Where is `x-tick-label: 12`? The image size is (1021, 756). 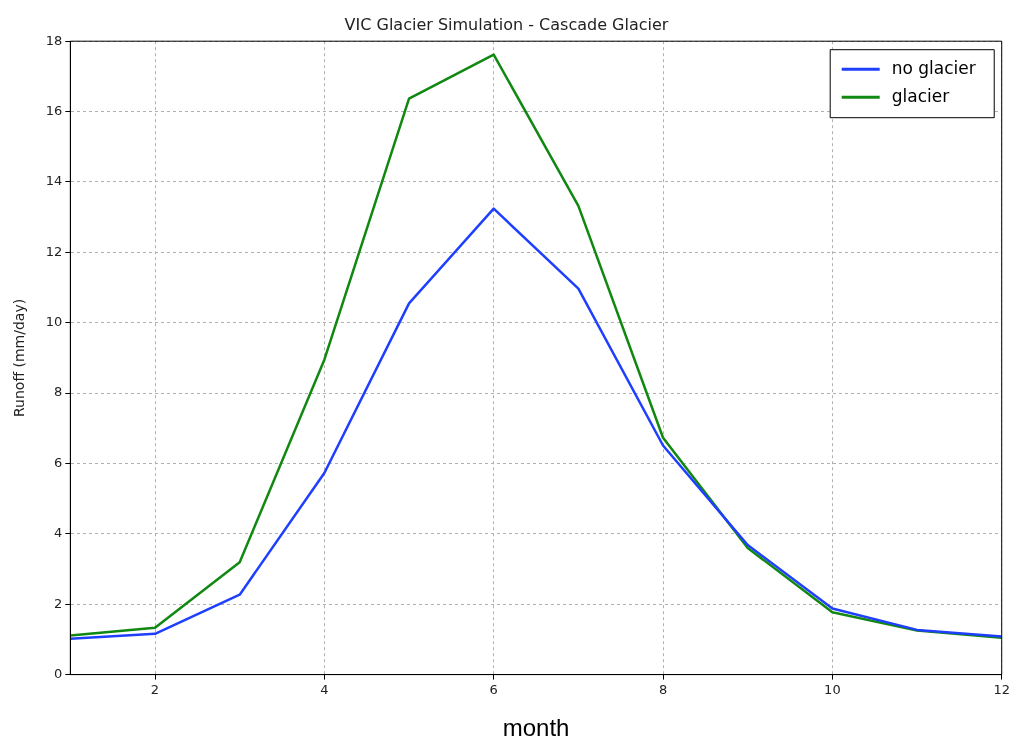
x-tick-label: 12 is located at coordinates (1001, 689).